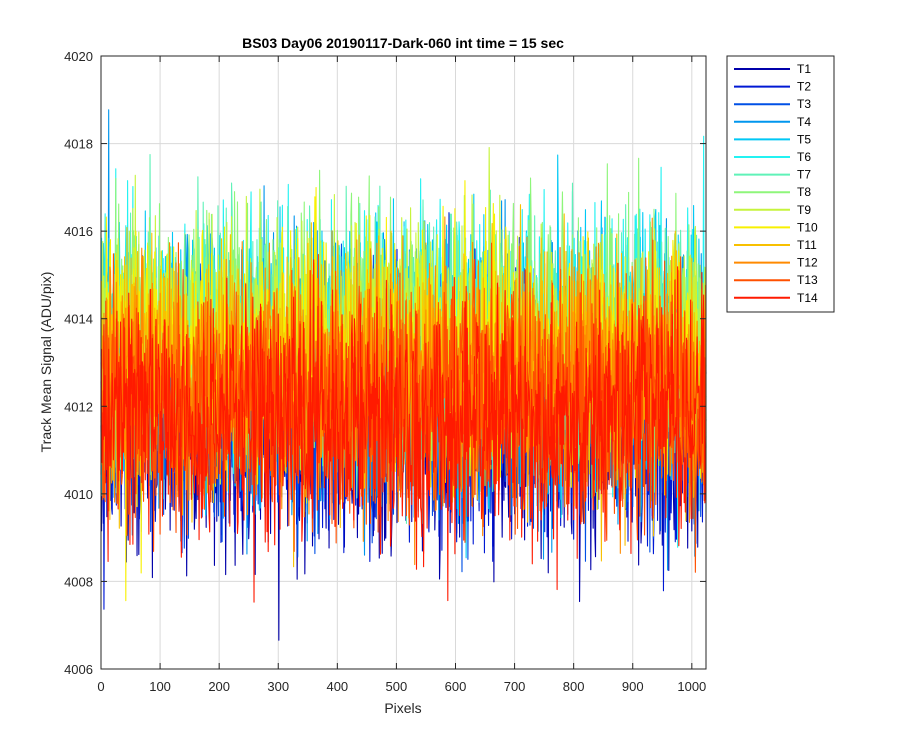 This screenshot has width=900, height=750. What do you see at coordinates (78, 406) in the screenshot?
I see `y-tick-label: 4012` at bounding box center [78, 406].